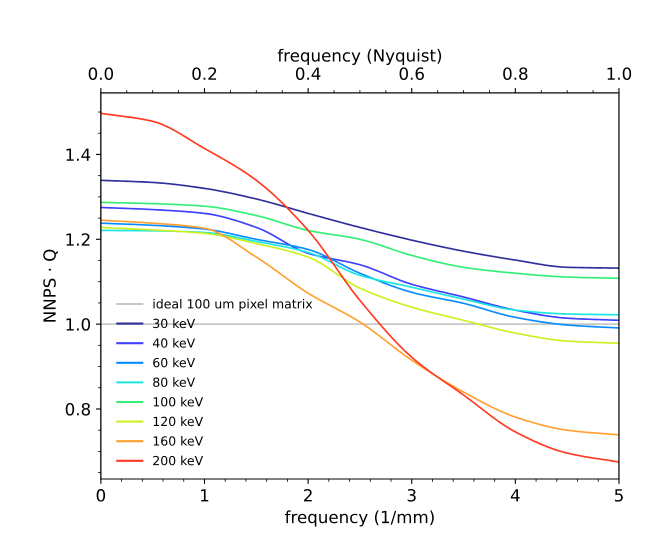 This screenshot has height=534, width=655. I want to click on x2-tick-label: 0.4, so click(308, 73).